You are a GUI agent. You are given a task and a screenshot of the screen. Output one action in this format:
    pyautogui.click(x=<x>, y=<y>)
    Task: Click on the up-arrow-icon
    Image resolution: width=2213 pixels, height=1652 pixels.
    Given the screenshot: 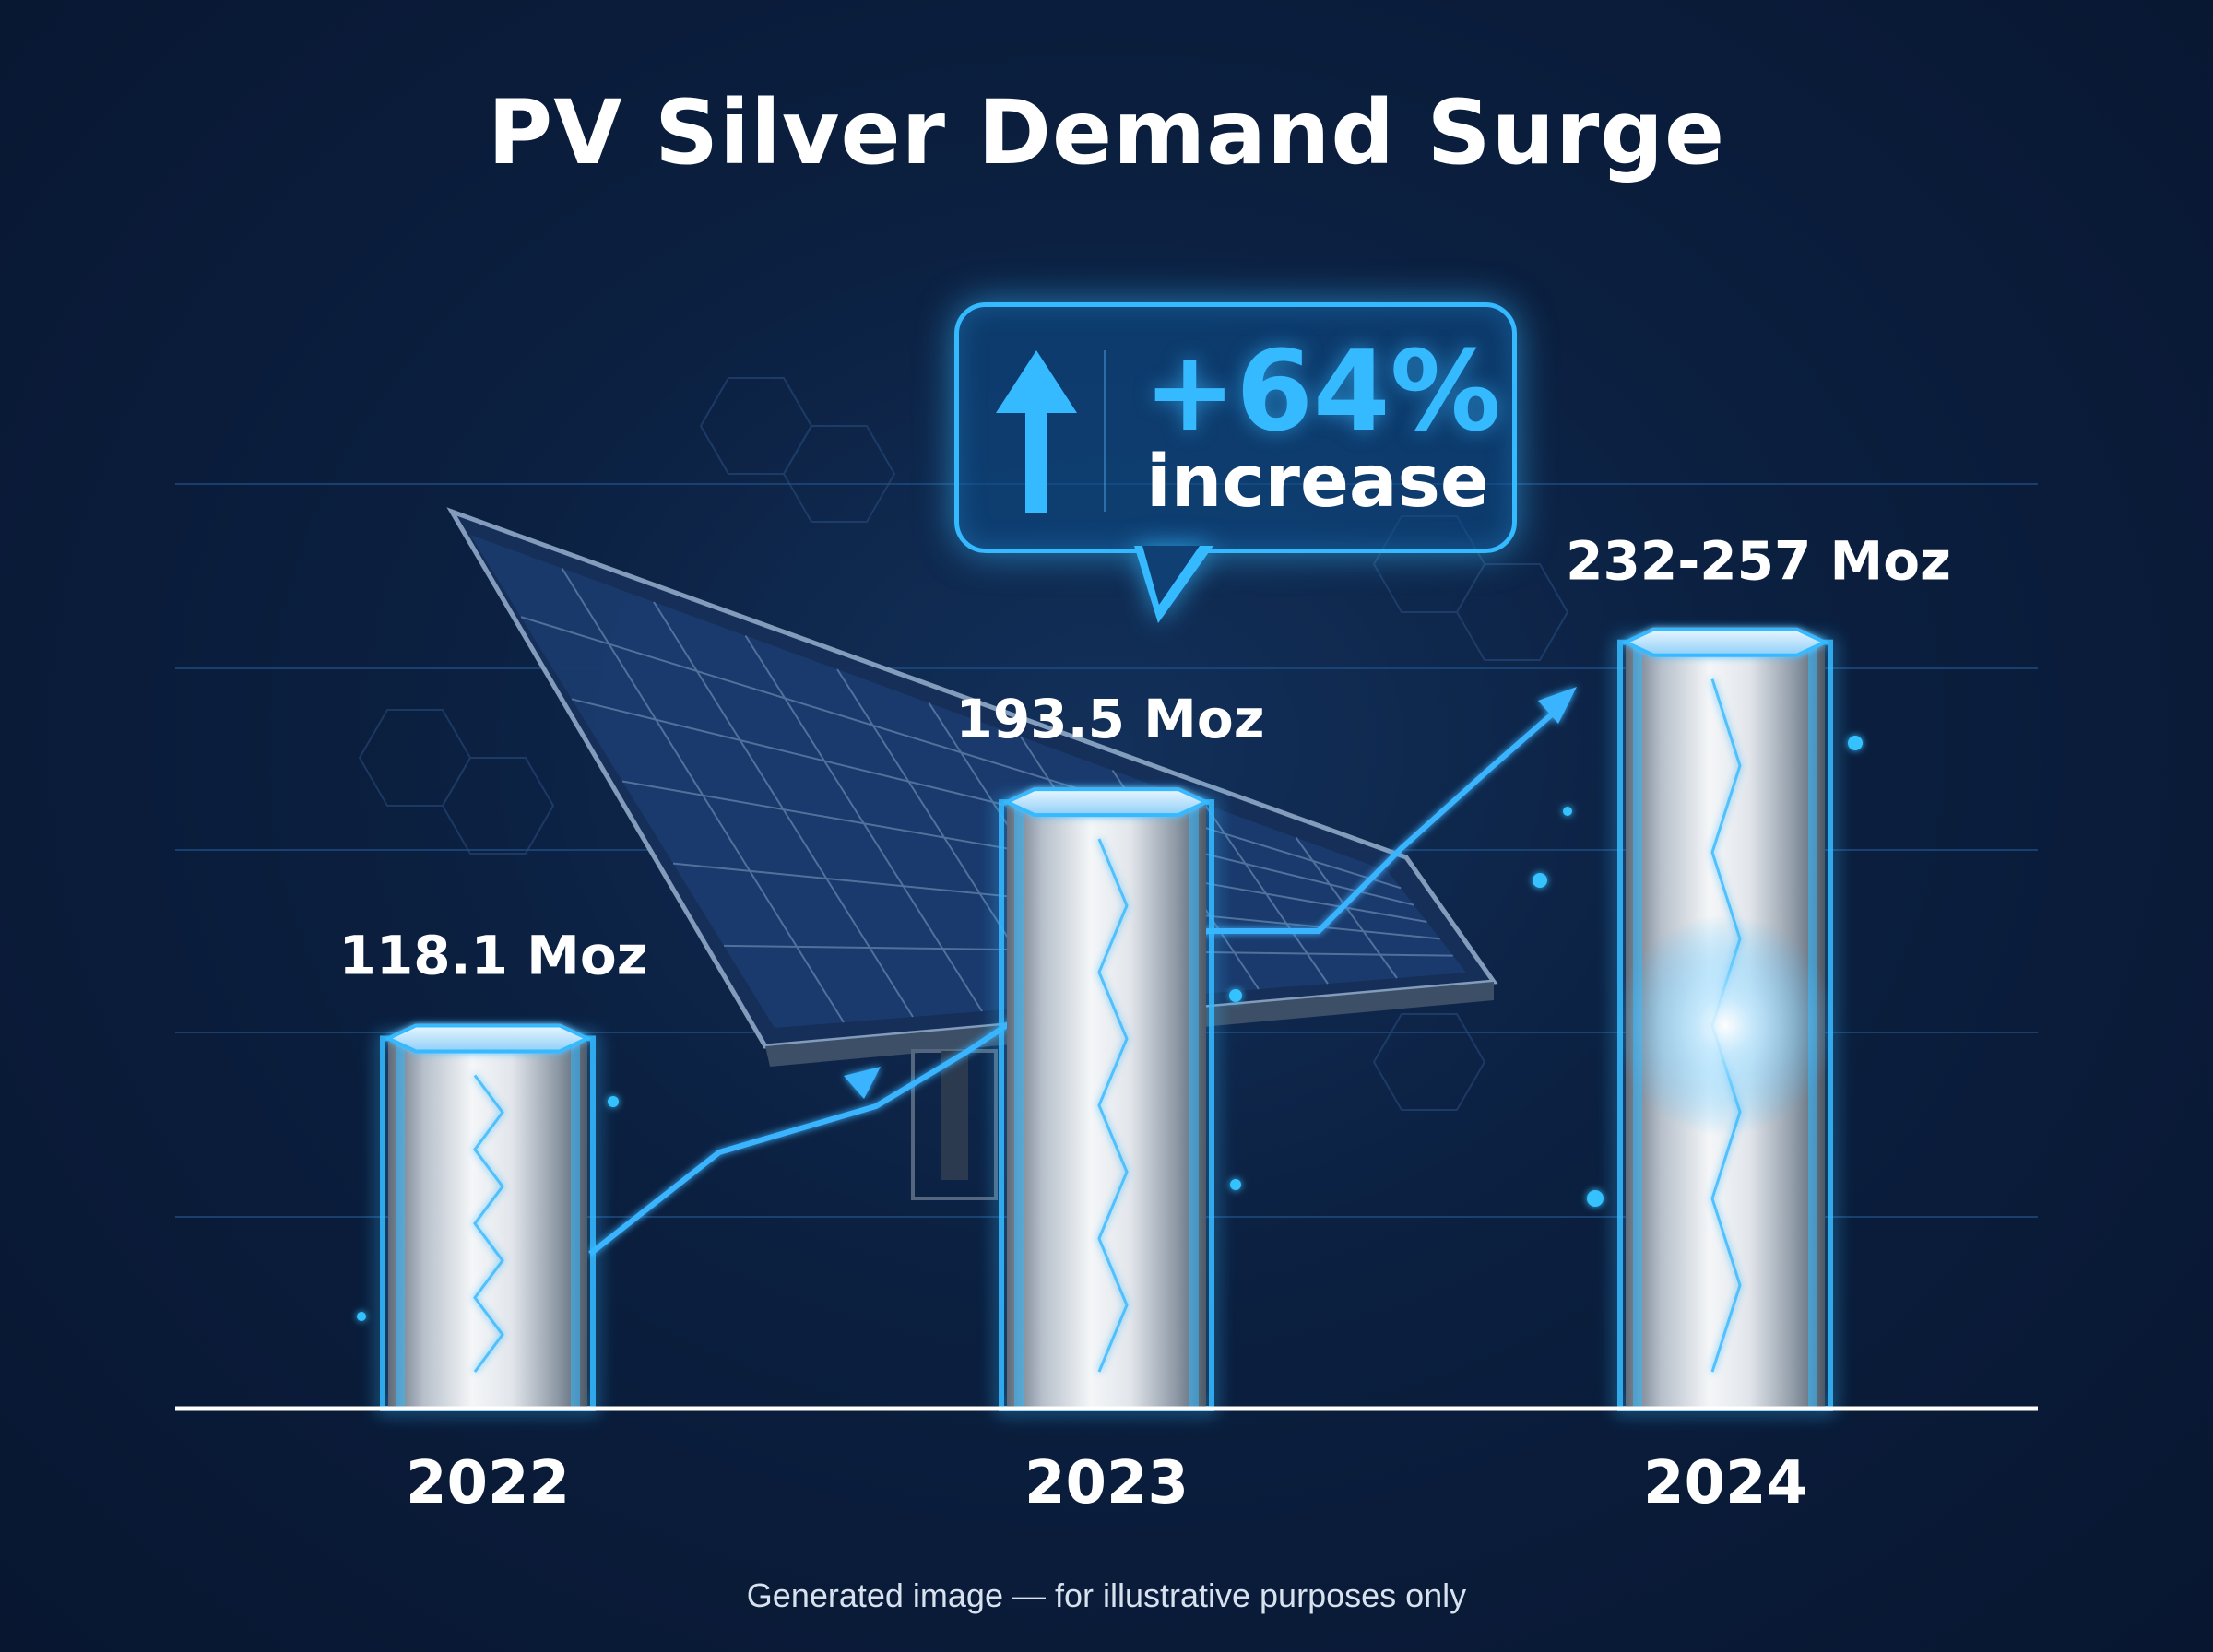 What is the action you would take?
    pyautogui.click(x=1036, y=431)
    